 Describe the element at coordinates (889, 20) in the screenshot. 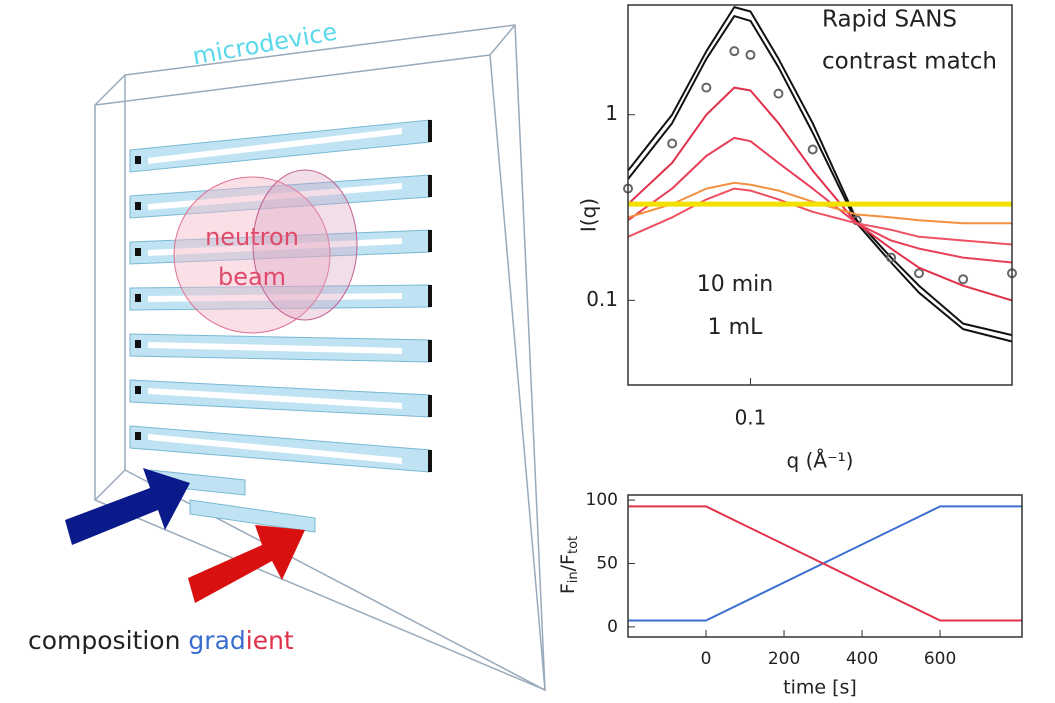

I see `annotation: Rapid SANS` at that location.